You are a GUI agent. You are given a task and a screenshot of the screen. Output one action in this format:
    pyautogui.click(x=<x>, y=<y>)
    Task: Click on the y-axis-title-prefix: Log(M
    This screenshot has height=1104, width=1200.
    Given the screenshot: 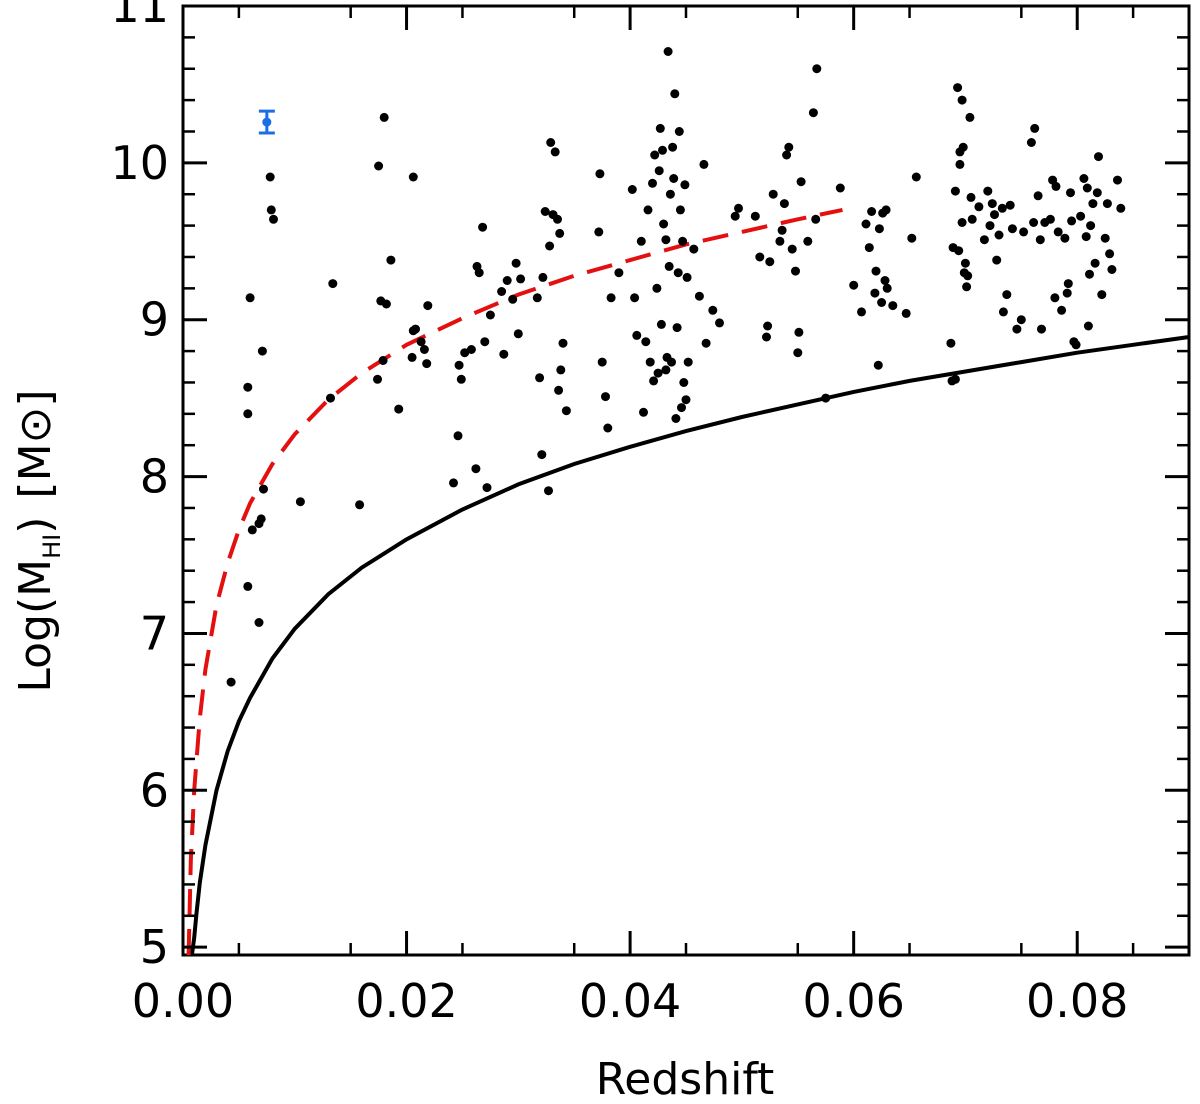 What is the action you would take?
    pyautogui.click(x=35, y=626)
    